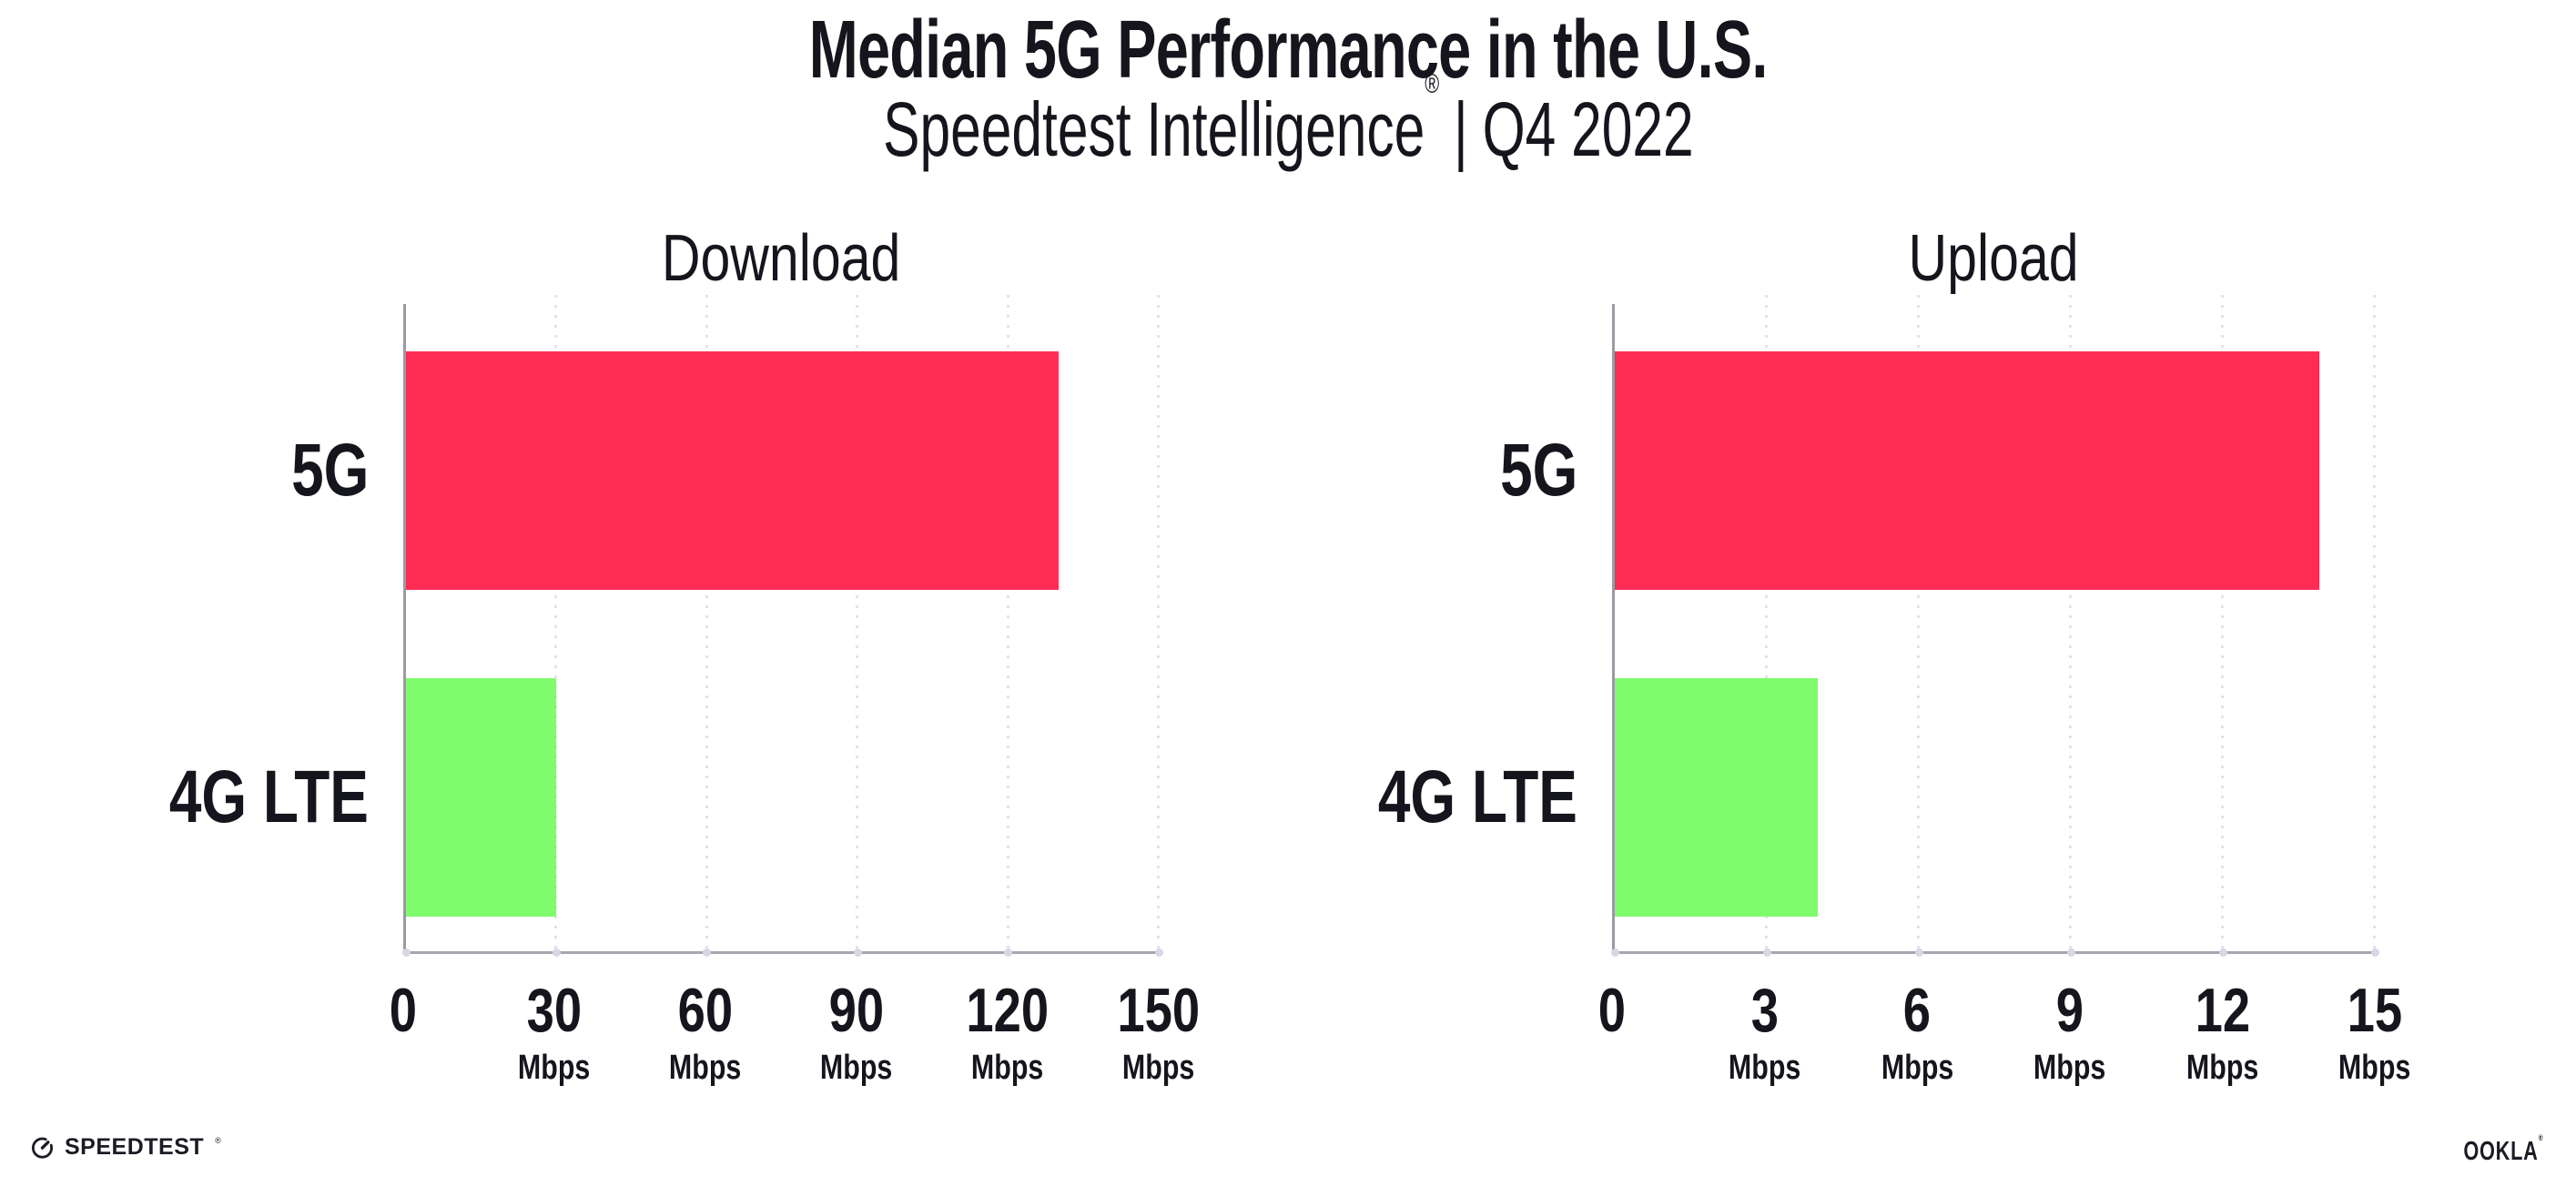 This screenshot has width=2576, height=1197. What do you see at coordinates (781, 258) in the screenshot?
I see `download-chart-title: Download` at bounding box center [781, 258].